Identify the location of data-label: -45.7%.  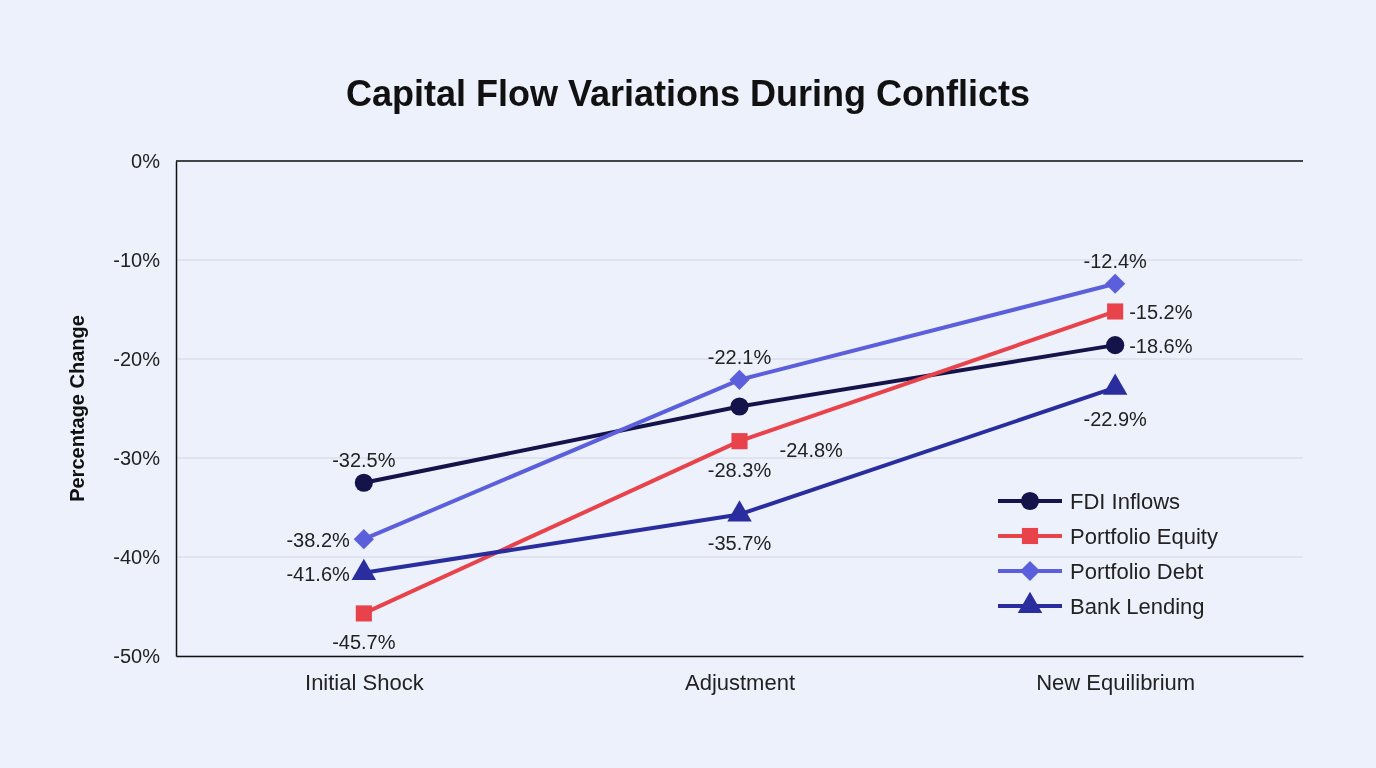
(364, 642).